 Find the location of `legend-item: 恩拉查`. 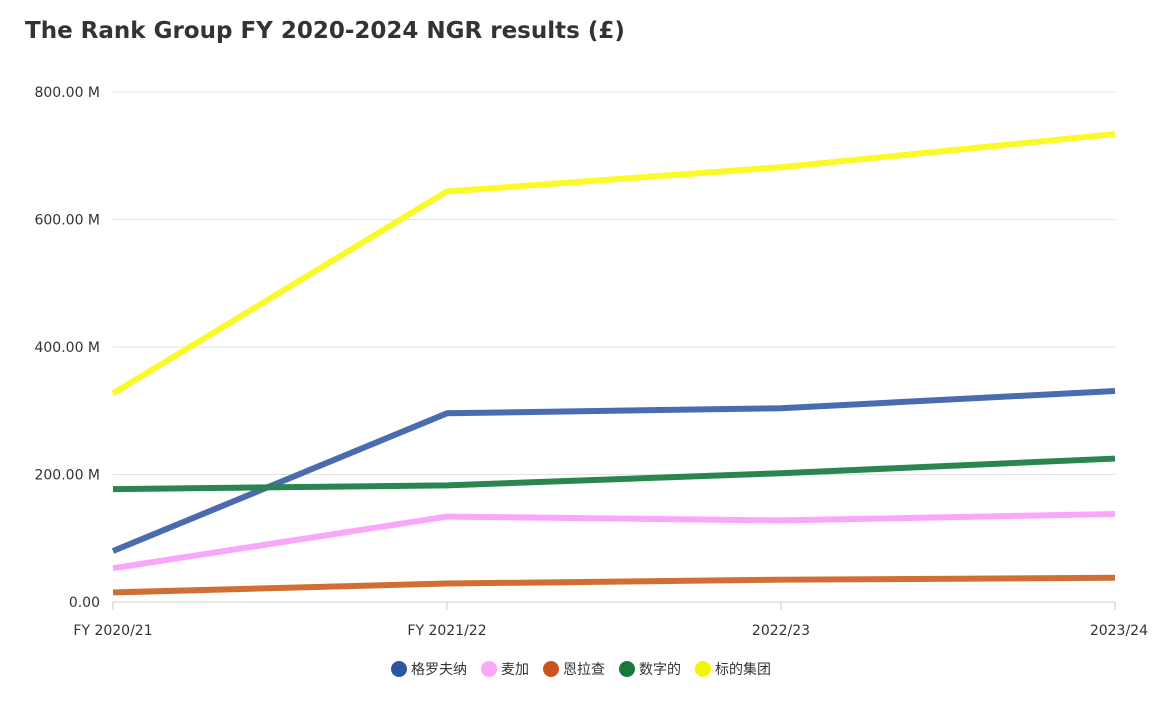

legend-item: 恩拉查 is located at coordinates (574, 669).